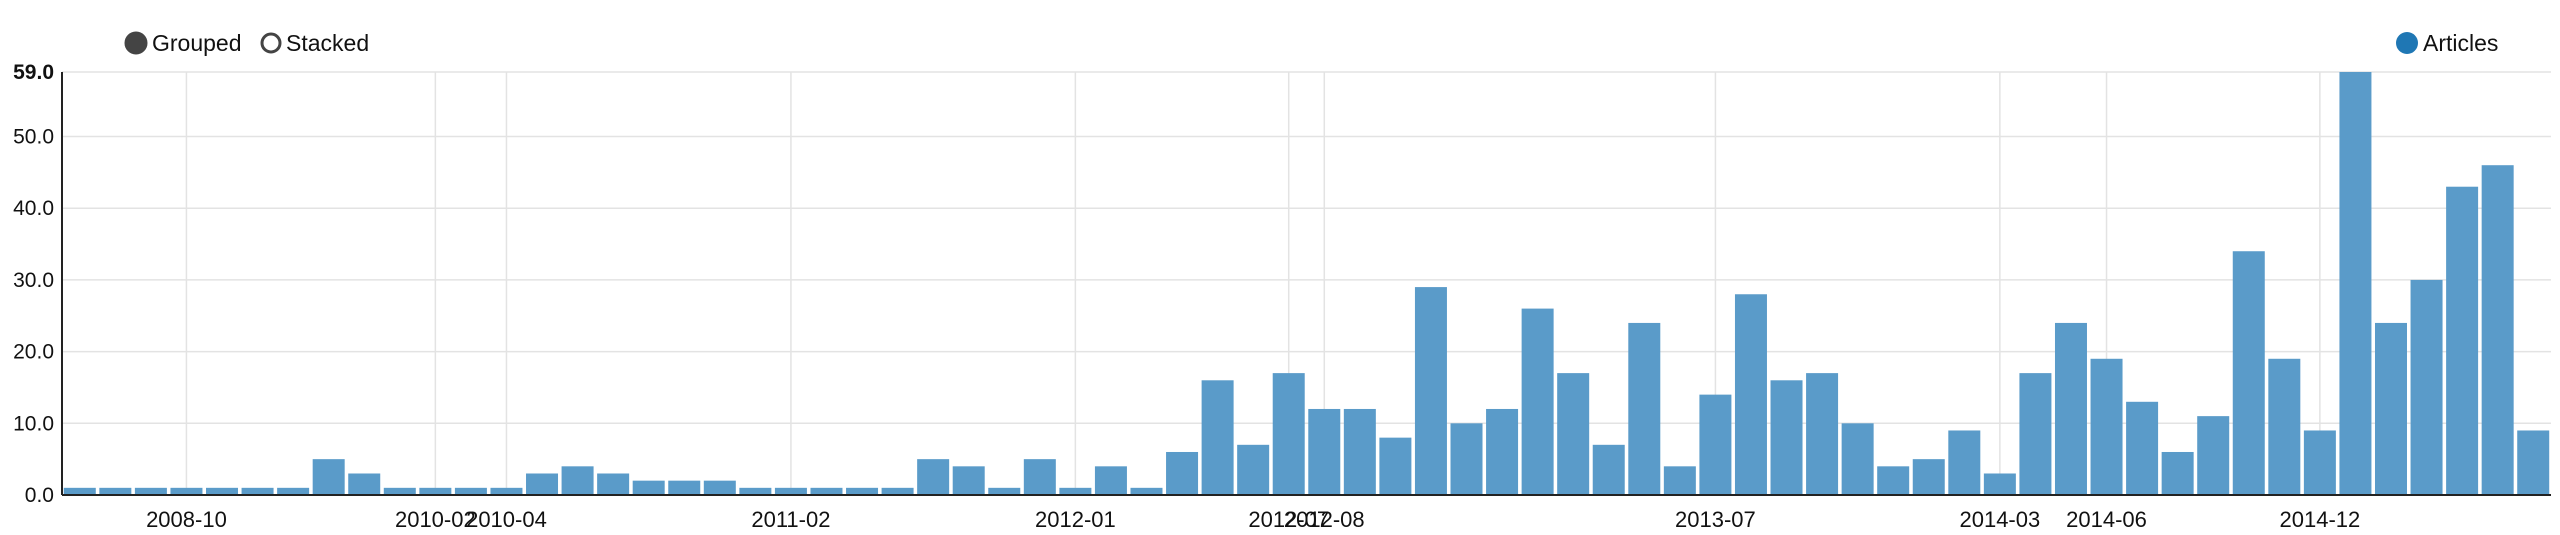 This screenshot has width=2560, height=535. I want to click on y-tick-label: 20.0, so click(33, 352).